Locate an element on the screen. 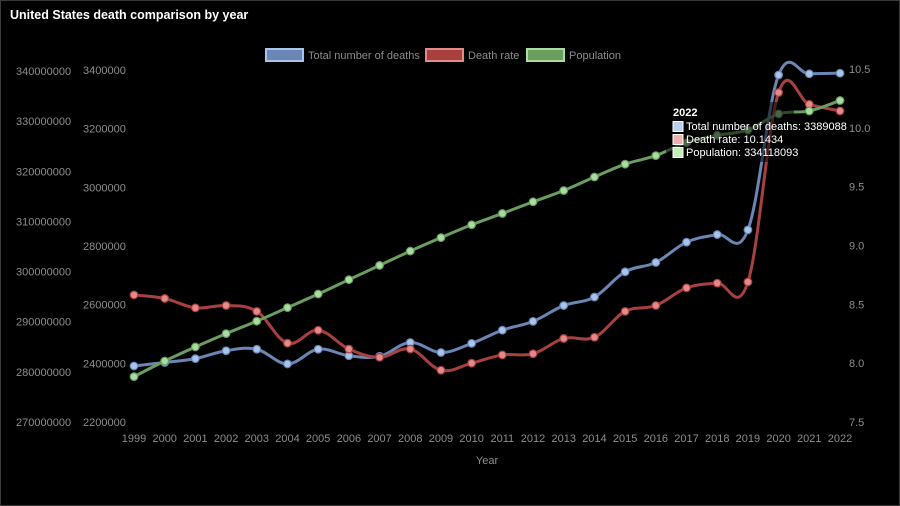 This screenshot has height=506, width=900. x-tick-label: 2022 is located at coordinates (840, 439).